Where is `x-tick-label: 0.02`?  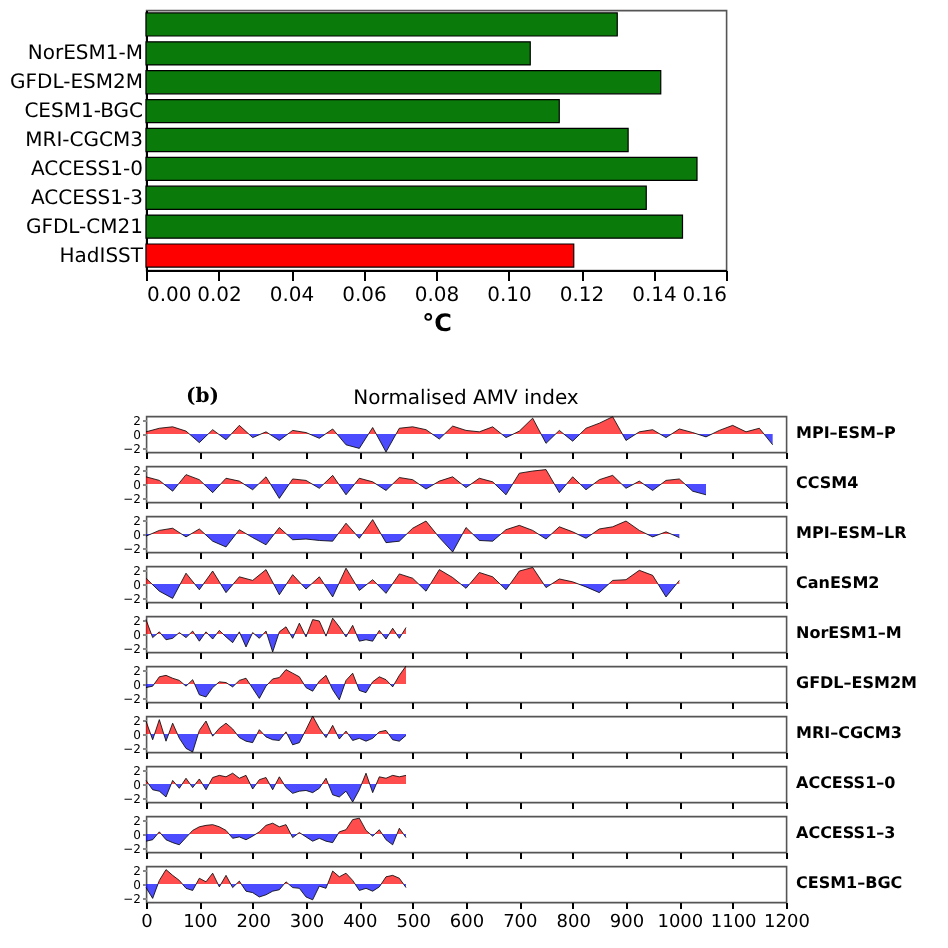 x-tick-label: 0.02 is located at coordinates (219, 296).